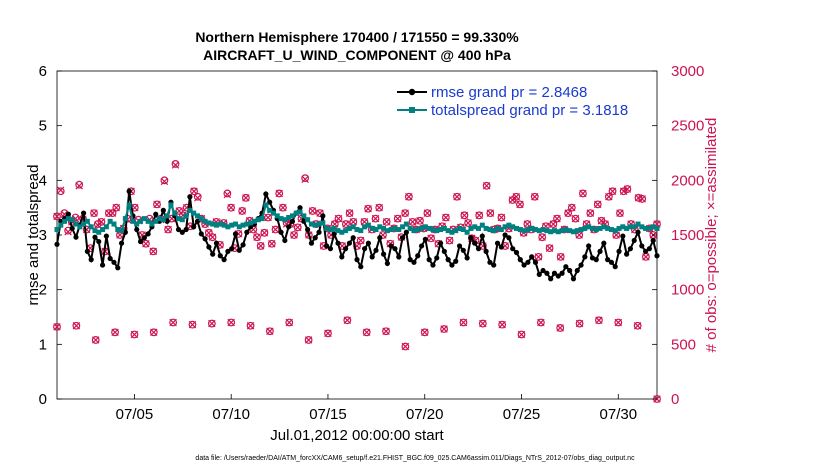 This screenshot has height=470, width=830. What do you see at coordinates (357, 55) in the screenshot?
I see `chart-subtitle: AIRCRAFT_U_WIND_COMPONENT @ 400 hPa` at bounding box center [357, 55].